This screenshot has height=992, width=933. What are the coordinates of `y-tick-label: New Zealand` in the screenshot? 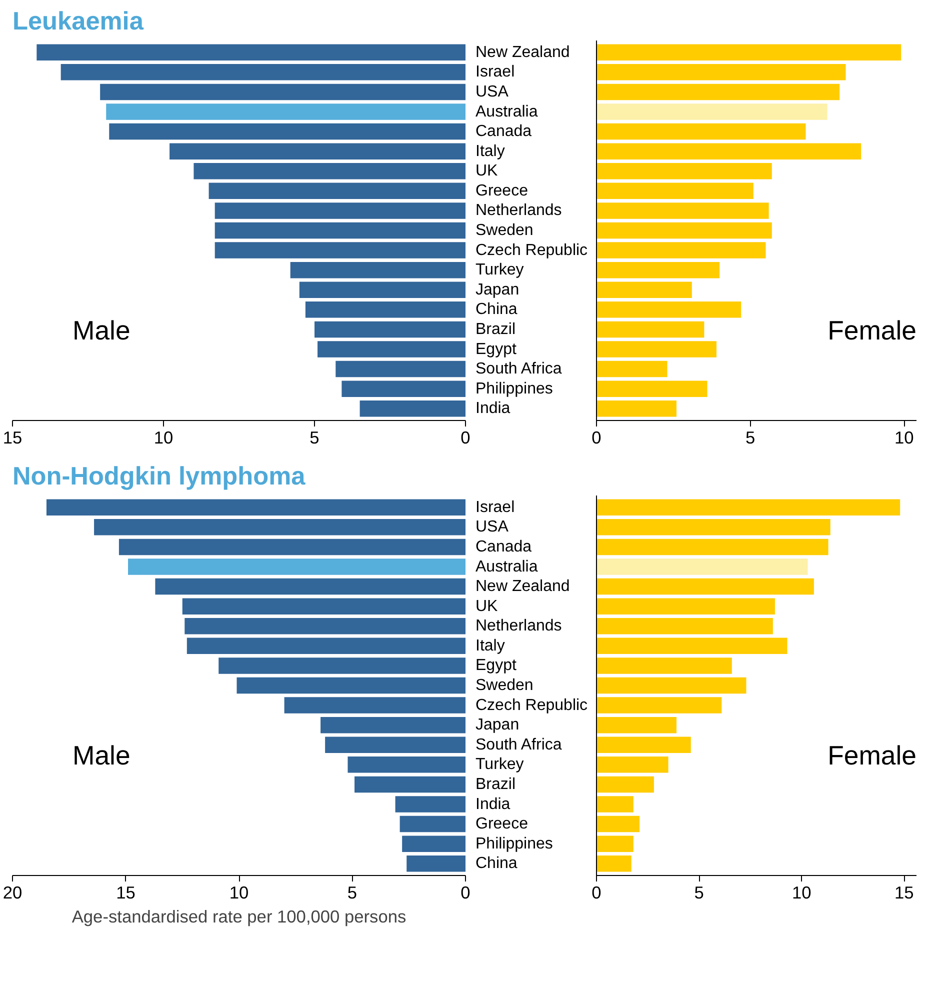 It's located at (523, 587).